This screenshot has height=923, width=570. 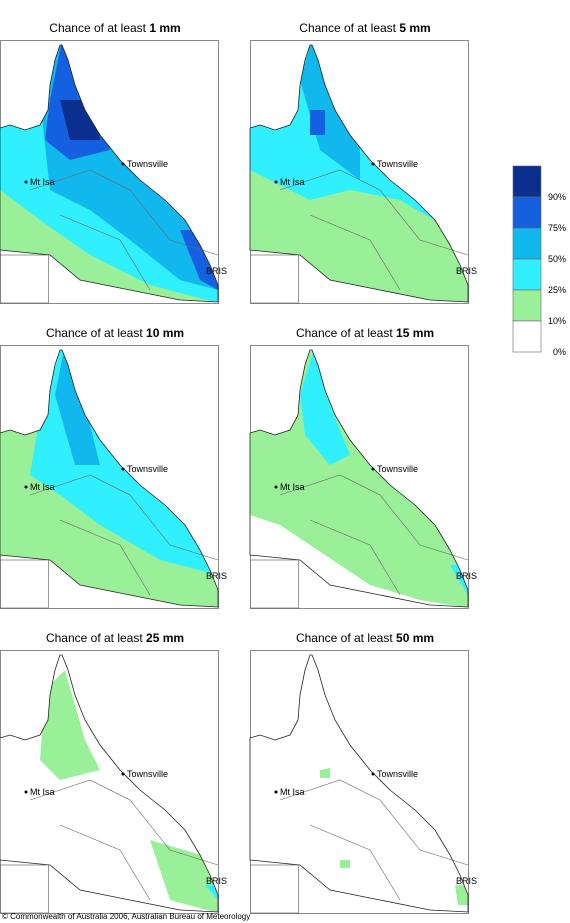 I want to click on legend-label: 50%, so click(x=557, y=259).